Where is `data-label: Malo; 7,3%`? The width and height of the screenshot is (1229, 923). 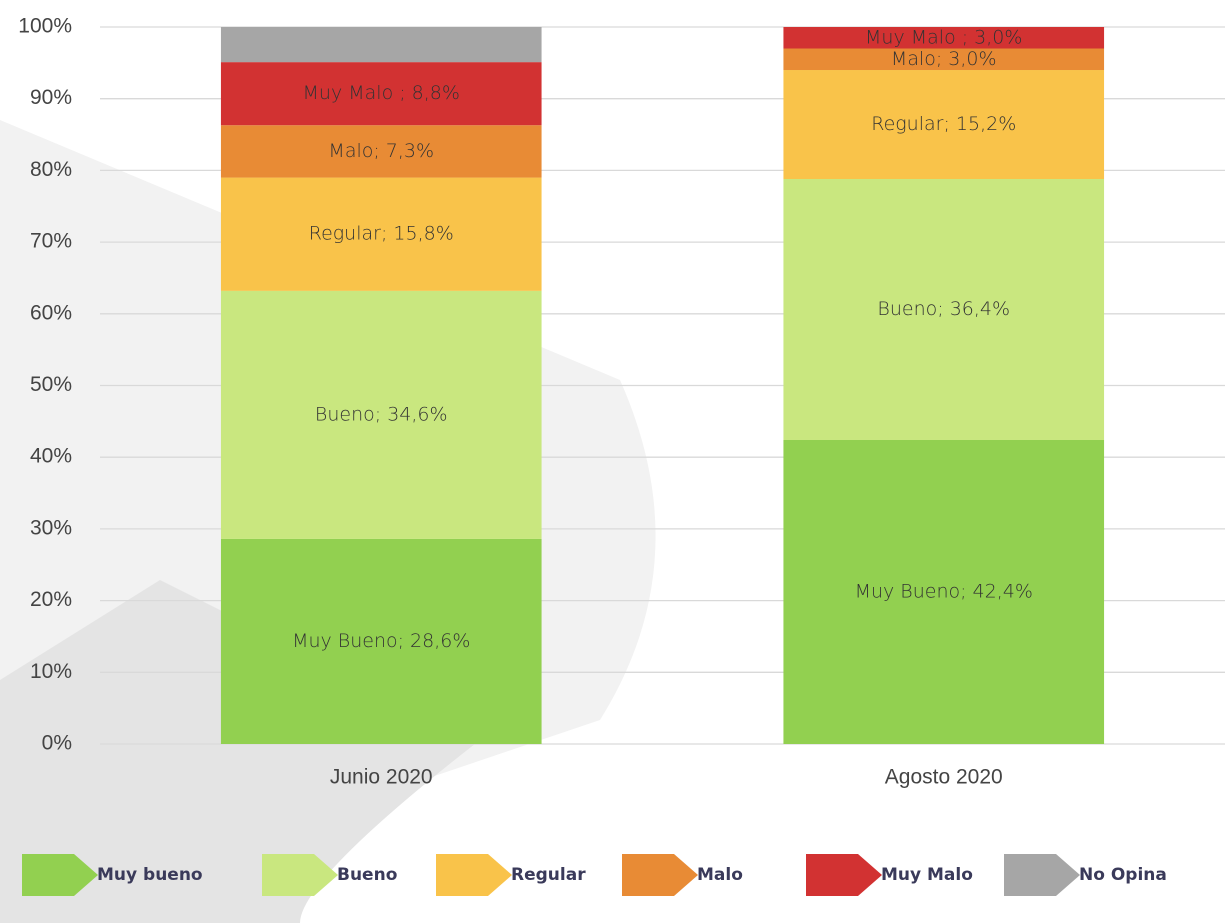 data-label: Malo; 7,3% is located at coordinates (381, 151).